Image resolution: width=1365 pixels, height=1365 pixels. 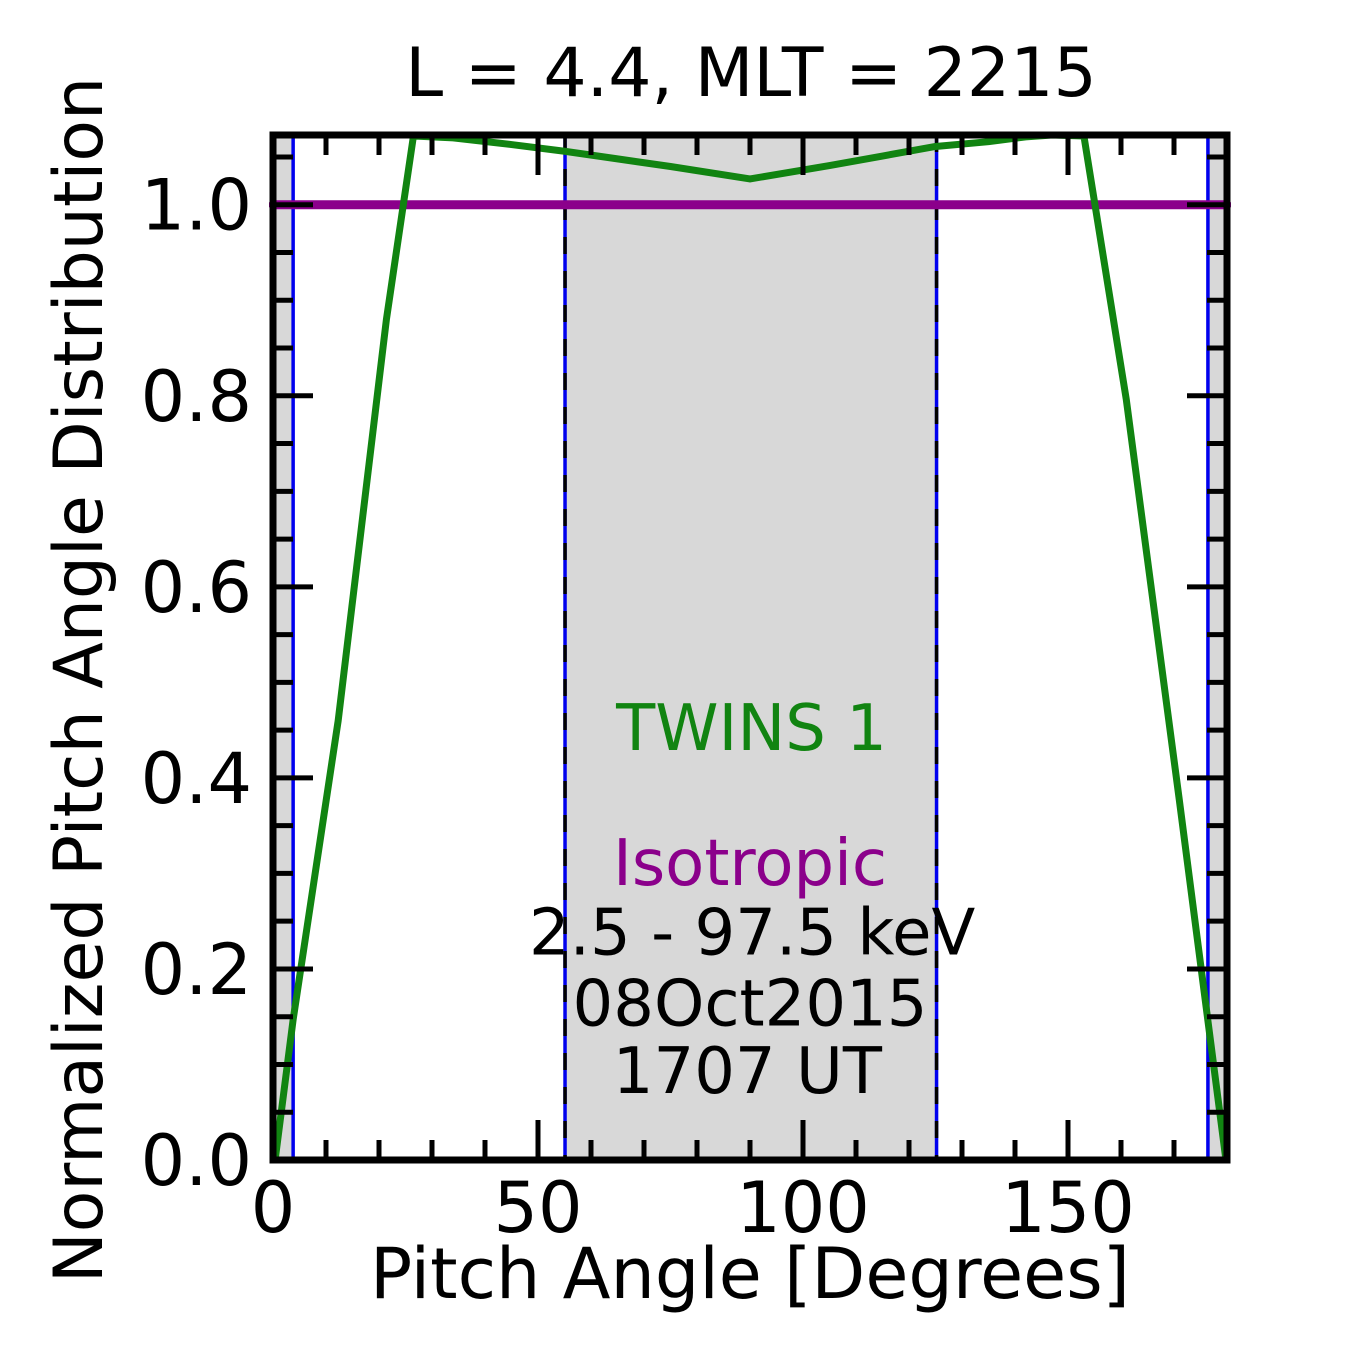 I want to click on y-axis-label: Normalized Pitch Angle Distribution, so click(x=79, y=680).